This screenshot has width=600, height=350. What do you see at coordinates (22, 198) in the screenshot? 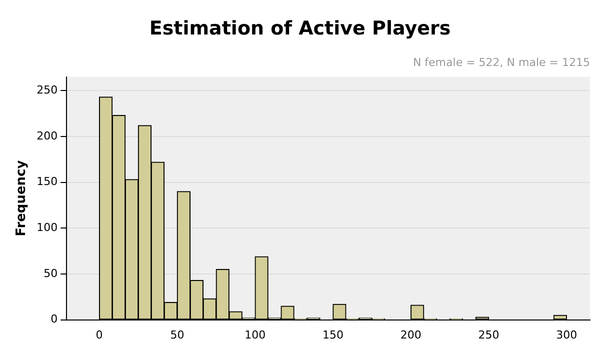
I see `y-axis-title: Frequency` at bounding box center [22, 198].